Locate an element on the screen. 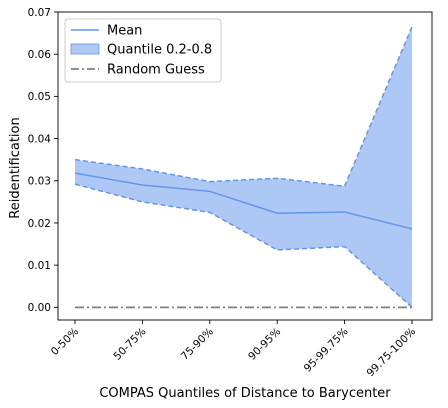  x-tick-label: 50-75% is located at coordinates (129, 344).